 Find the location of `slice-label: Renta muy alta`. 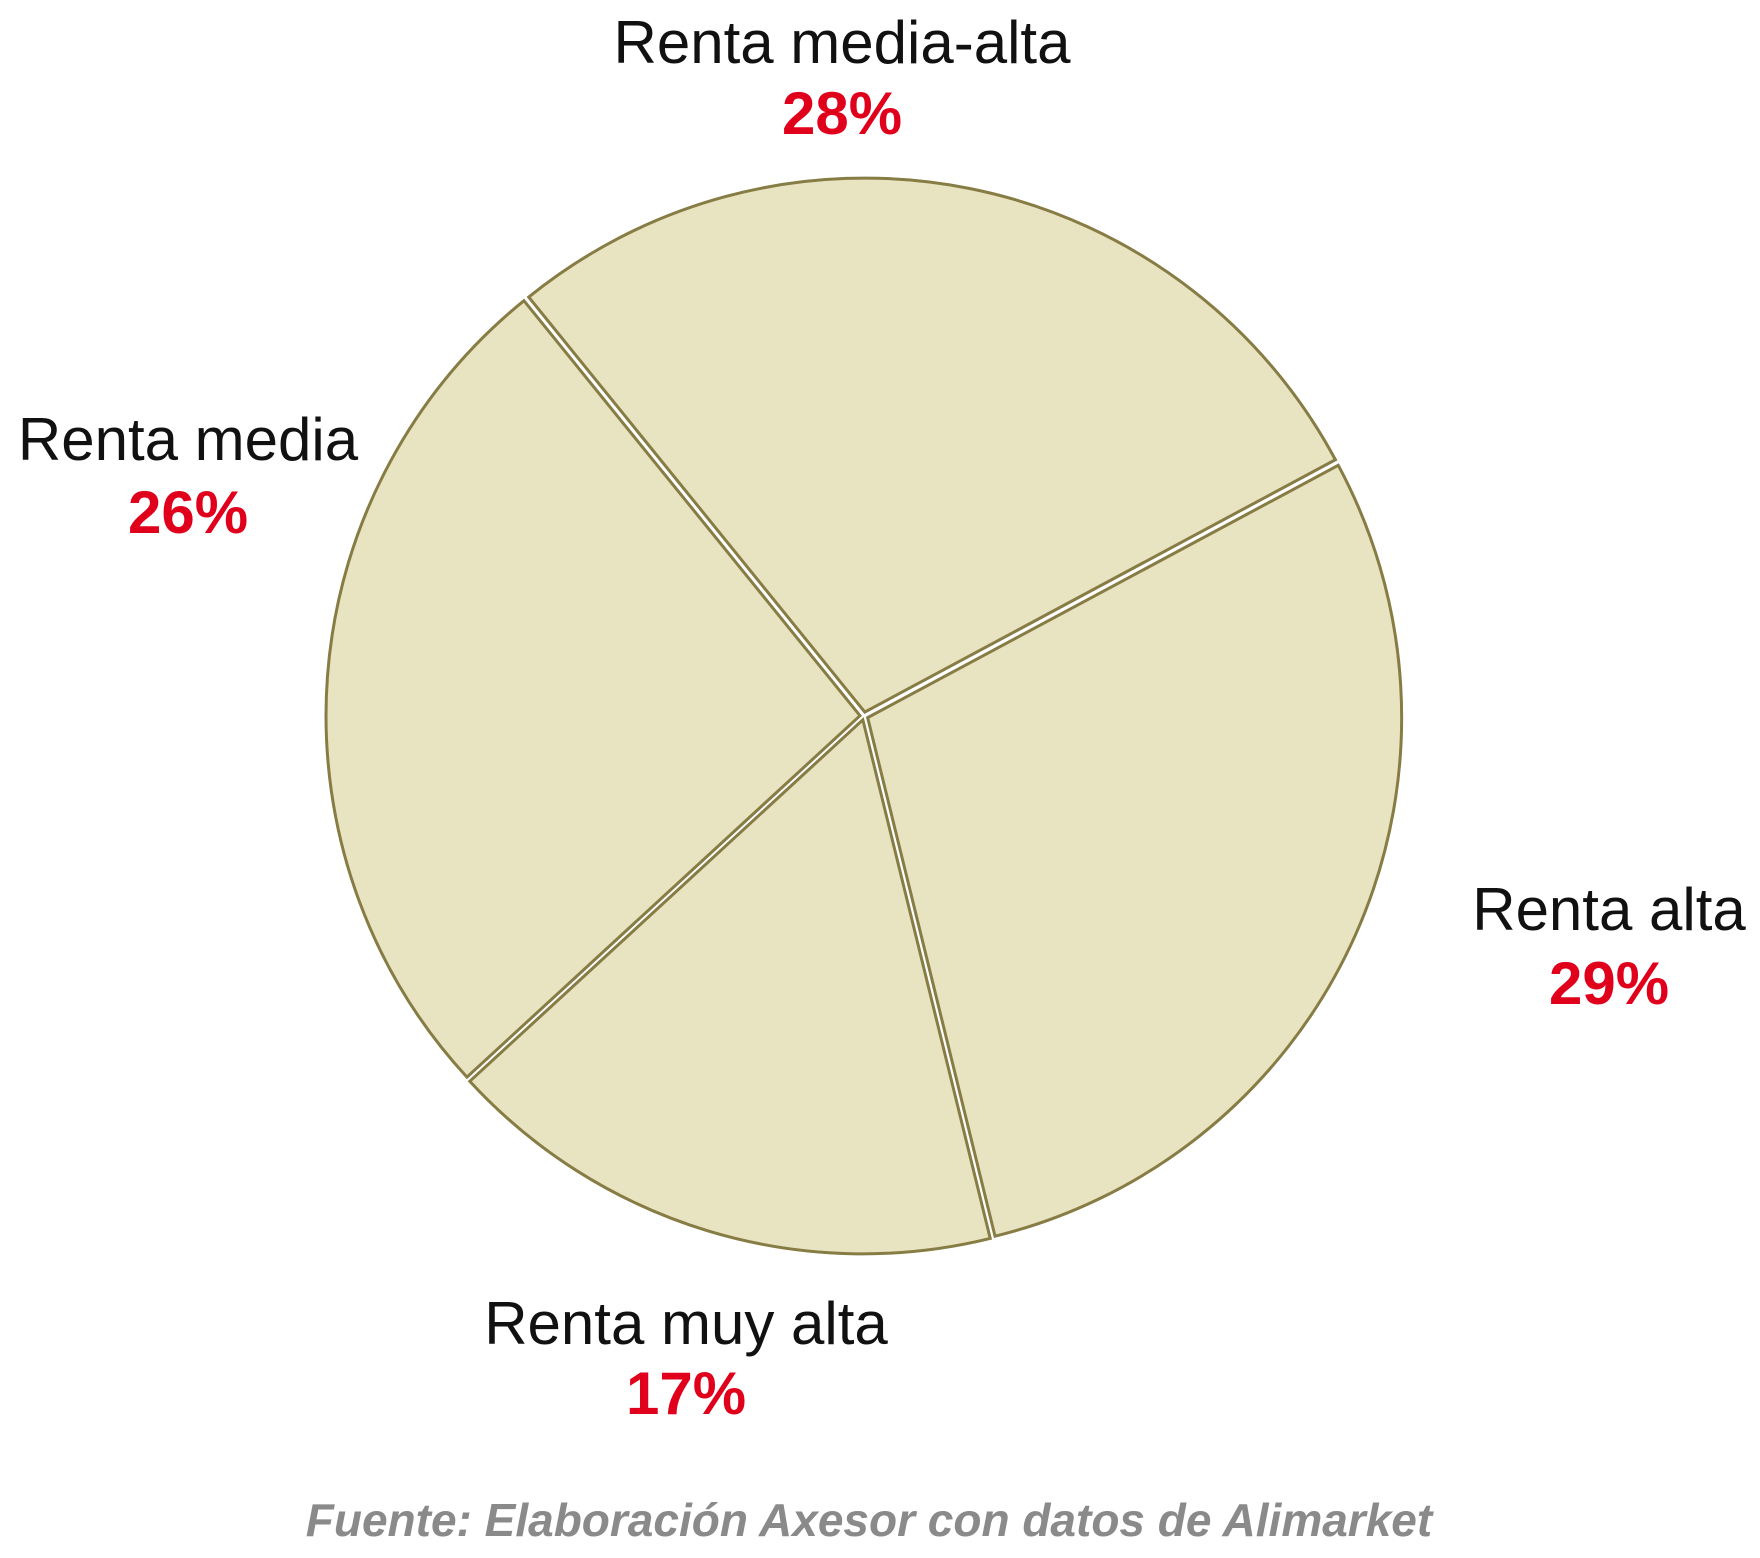

slice-label: Renta muy alta is located at coordinates (686, 1323).